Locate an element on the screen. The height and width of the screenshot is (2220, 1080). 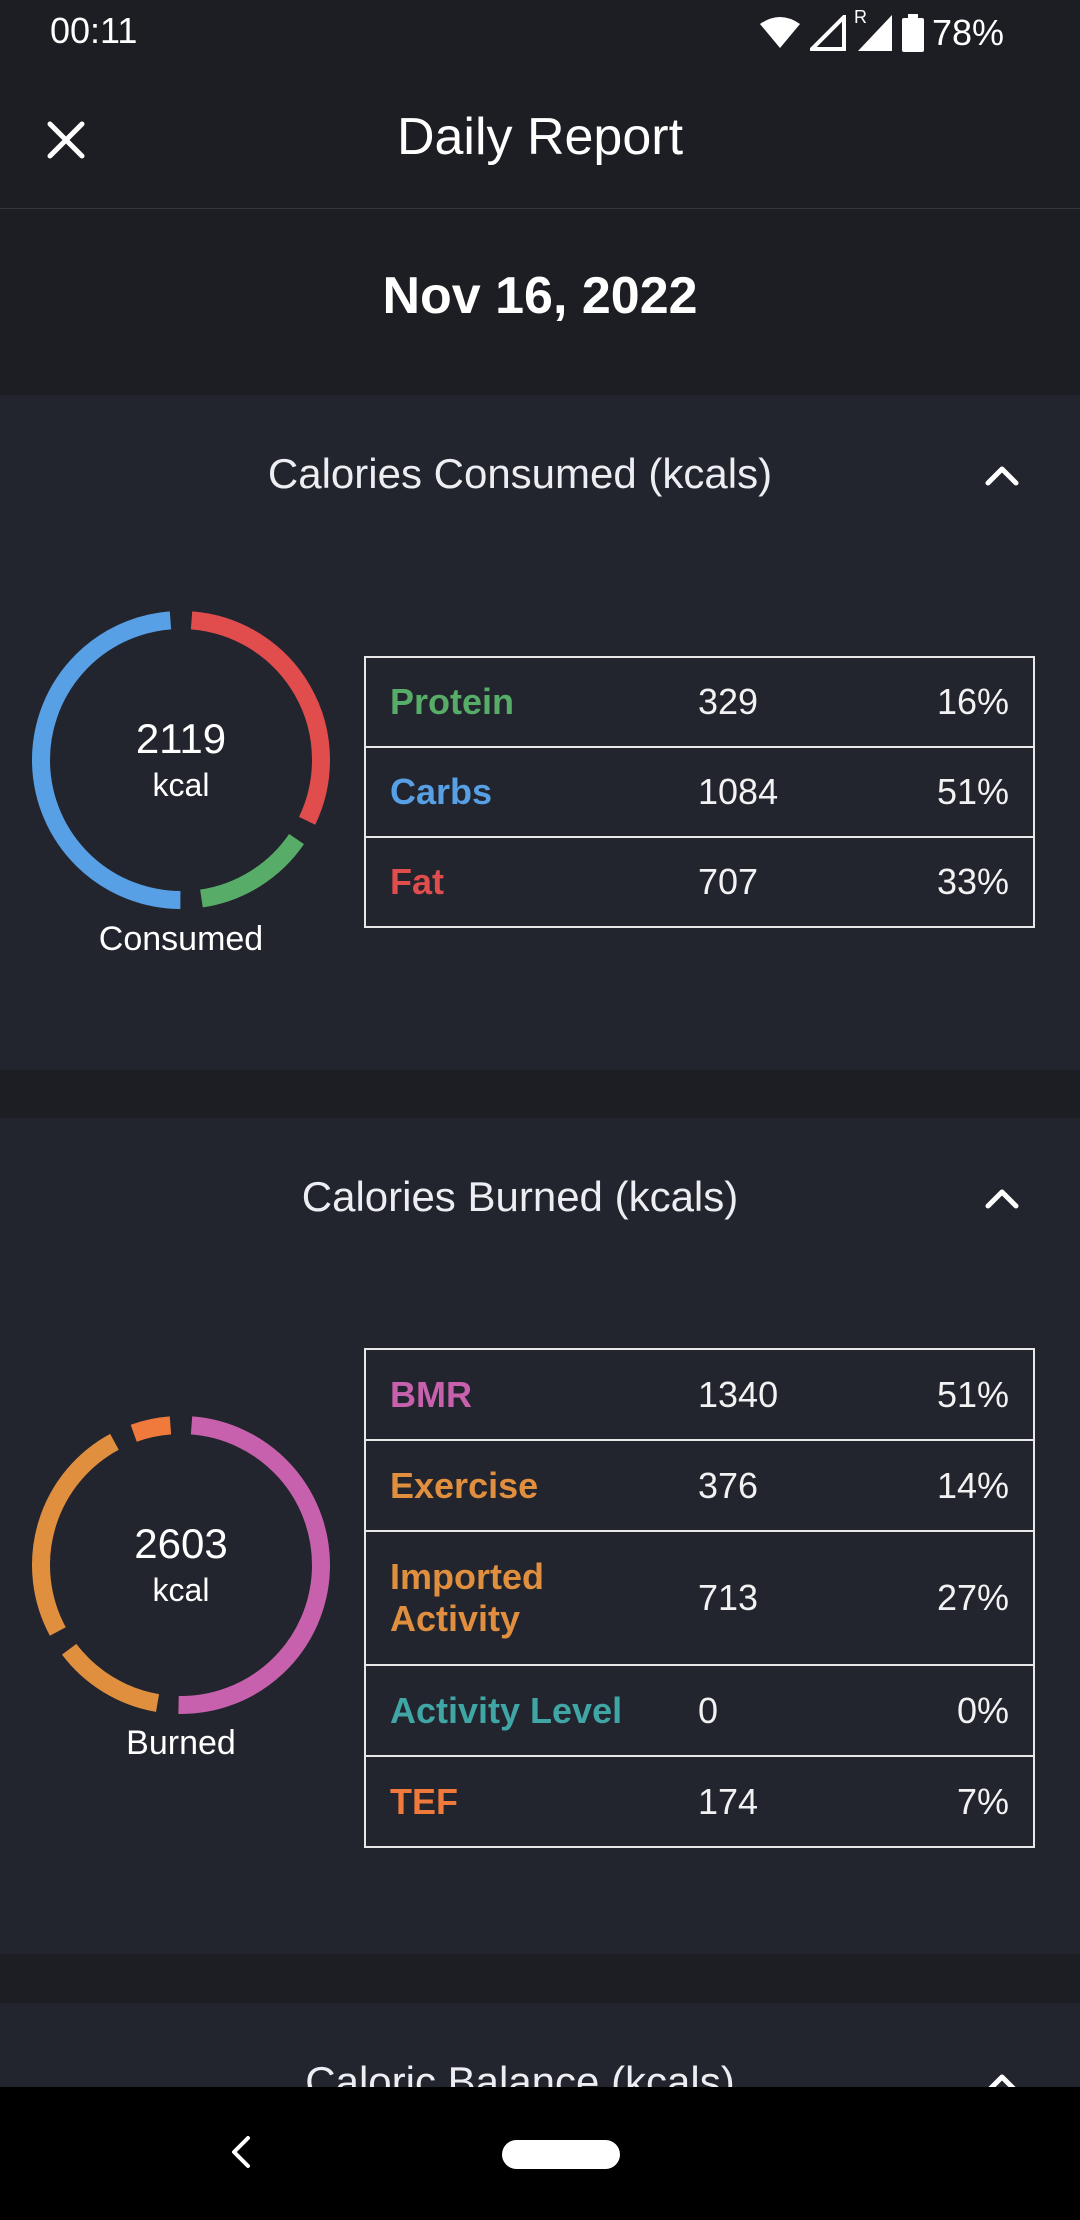
tef-percent: 7% is located at coordinates (953, 1801).